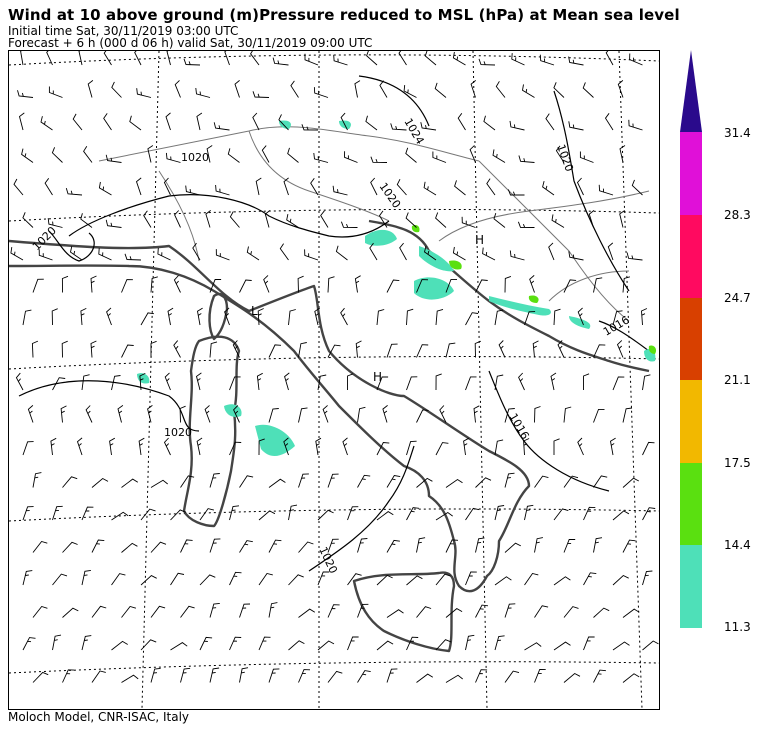 This screenshot has width=760, height=731. What do you see at coordinates (549, 431) in the screenshot?
I see `isobar-line` at bounding box center [549, 431].